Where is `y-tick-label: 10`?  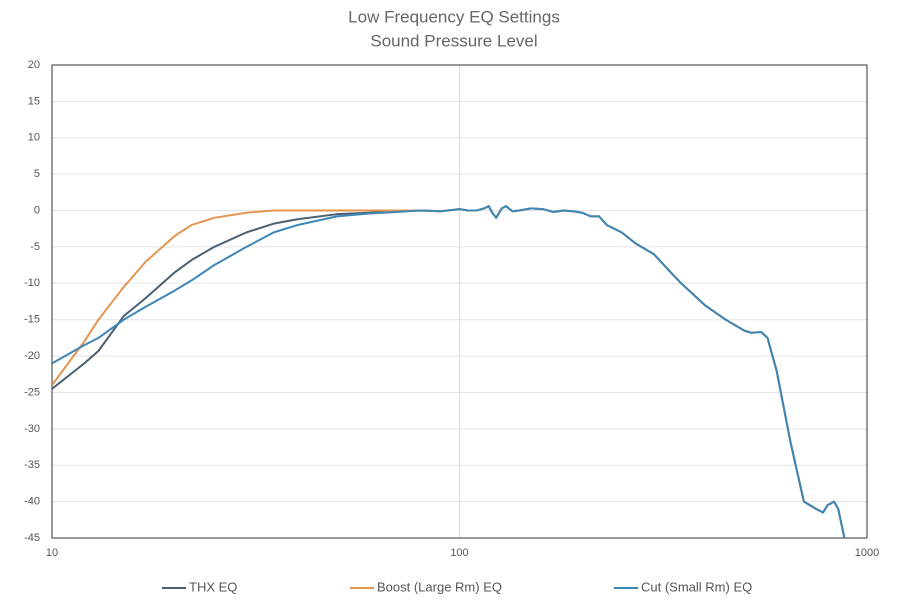 y-tick-label: 10 is located at coordinates (34, 138).